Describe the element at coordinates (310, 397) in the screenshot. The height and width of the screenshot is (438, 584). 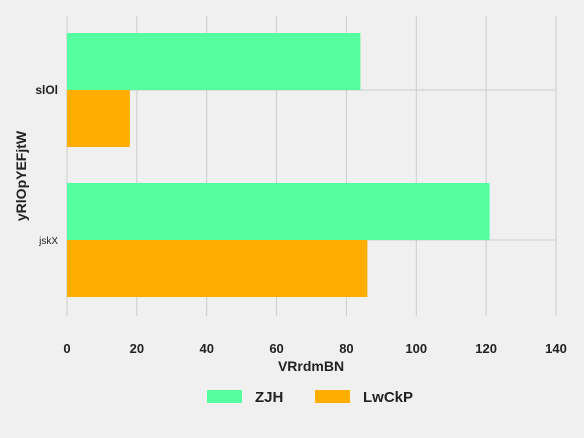
I see `legend: ZJH LwCkP` at that location.